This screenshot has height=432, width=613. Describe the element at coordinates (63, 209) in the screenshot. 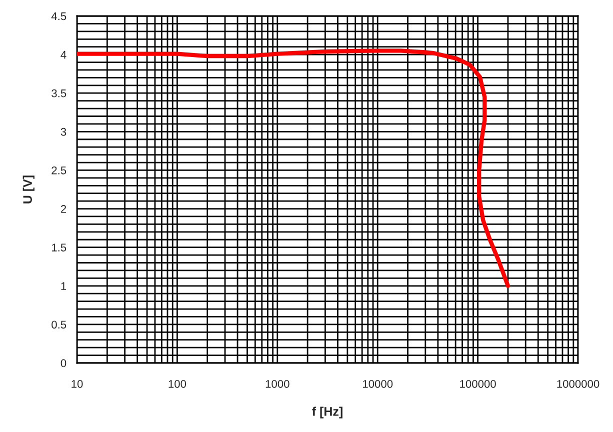

I see `y-tick-label: 2` at that location.